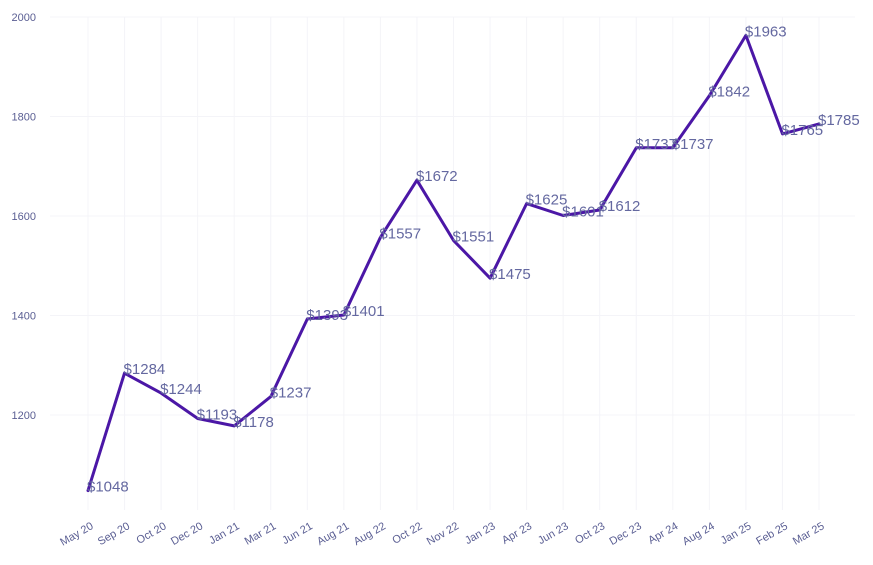 The width and height of the screenshot is (873, 565). Describe the element at coordinates (480, 533) in the screenshot. I see `x-tick-label: Jan 23` at that location.